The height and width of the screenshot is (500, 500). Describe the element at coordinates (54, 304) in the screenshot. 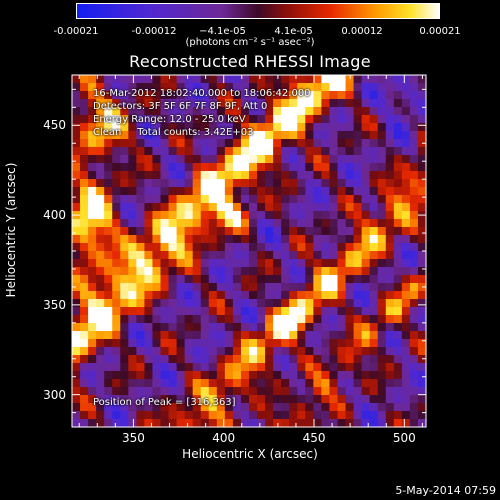

I see `y-tick-label: 350` at that location.